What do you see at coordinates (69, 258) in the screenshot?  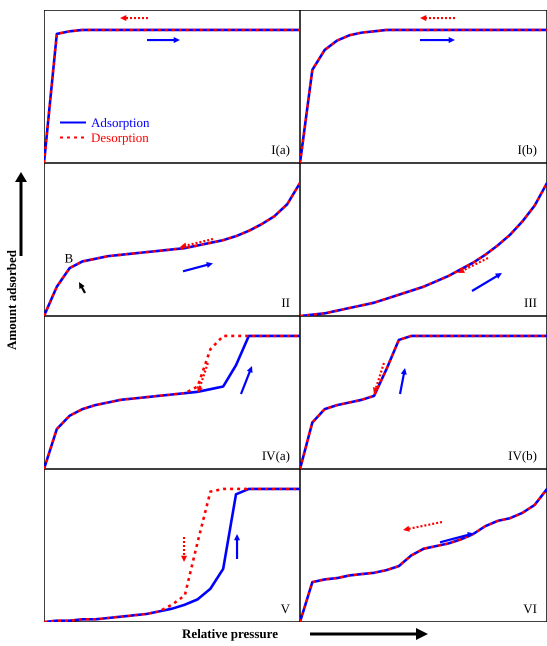 I see `annotation: B` at bounding box center [69, 258].